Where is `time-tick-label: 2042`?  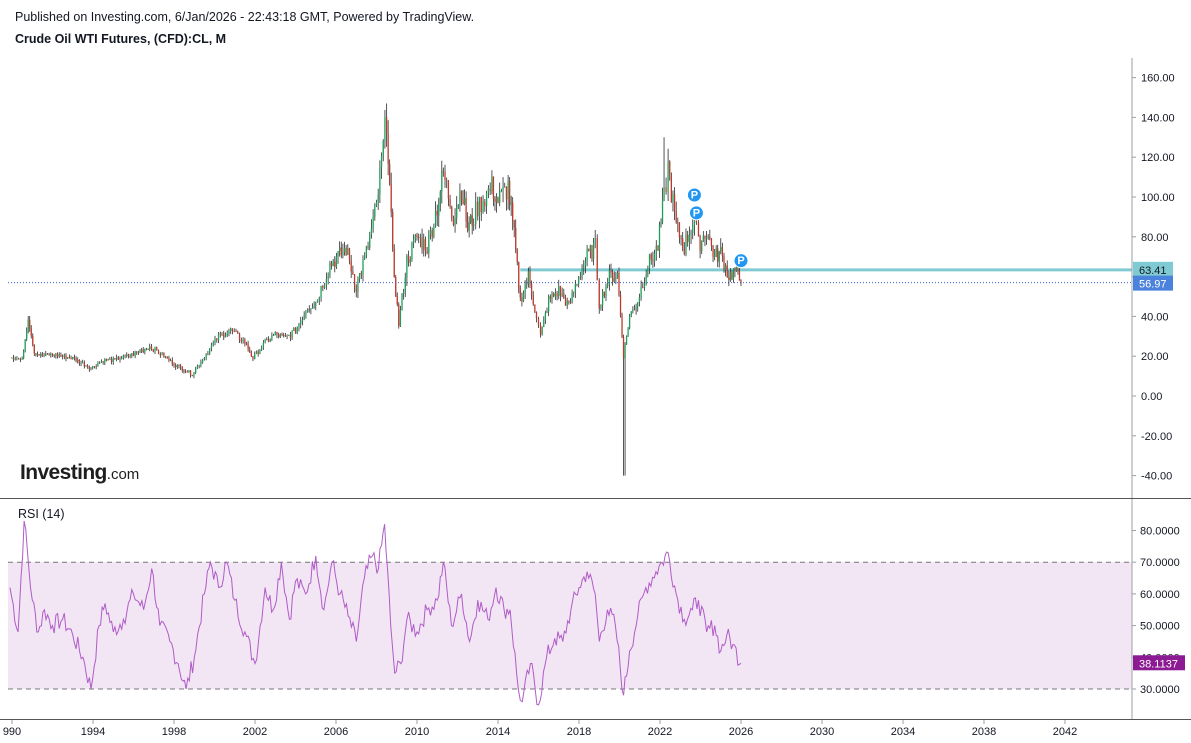
time-tick-label: 2042 is located at coordinates (1065, 732).